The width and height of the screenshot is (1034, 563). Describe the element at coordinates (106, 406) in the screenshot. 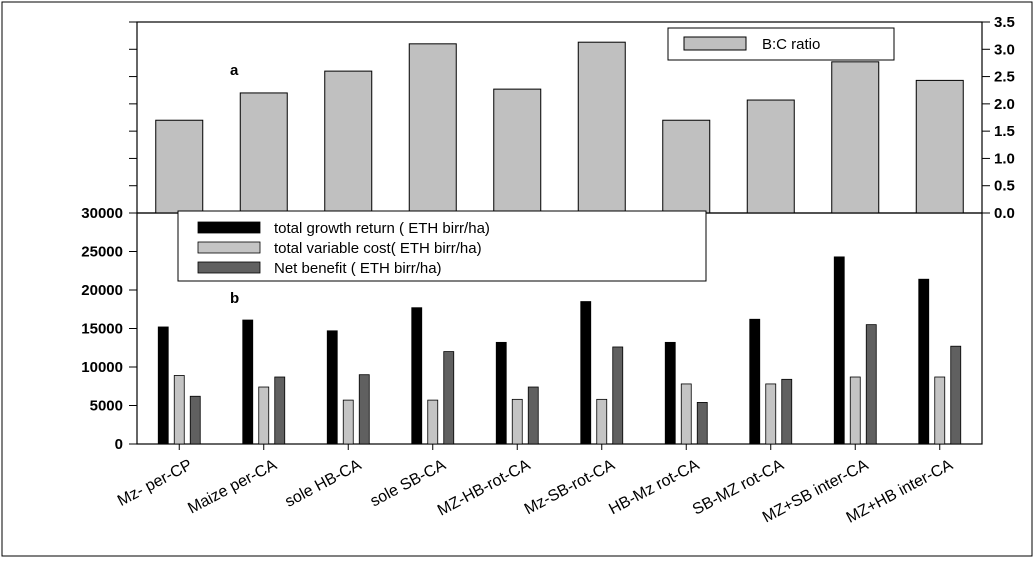

I see `panel-b-y-tick-label: 5000` at that location.